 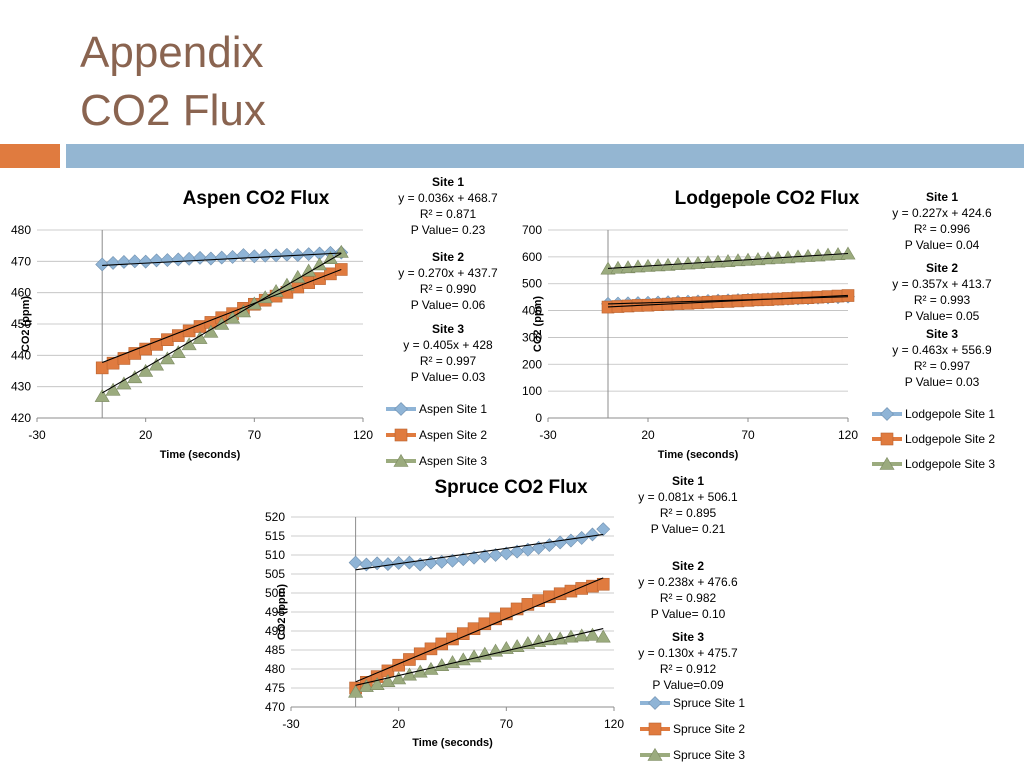 I want to click on y-tick-label: 505, so click(x=275, y=574).